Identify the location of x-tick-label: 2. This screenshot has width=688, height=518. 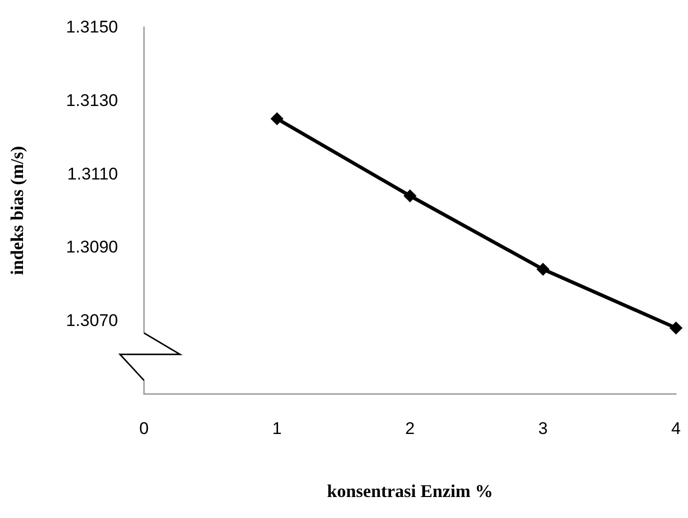
(410, 428).